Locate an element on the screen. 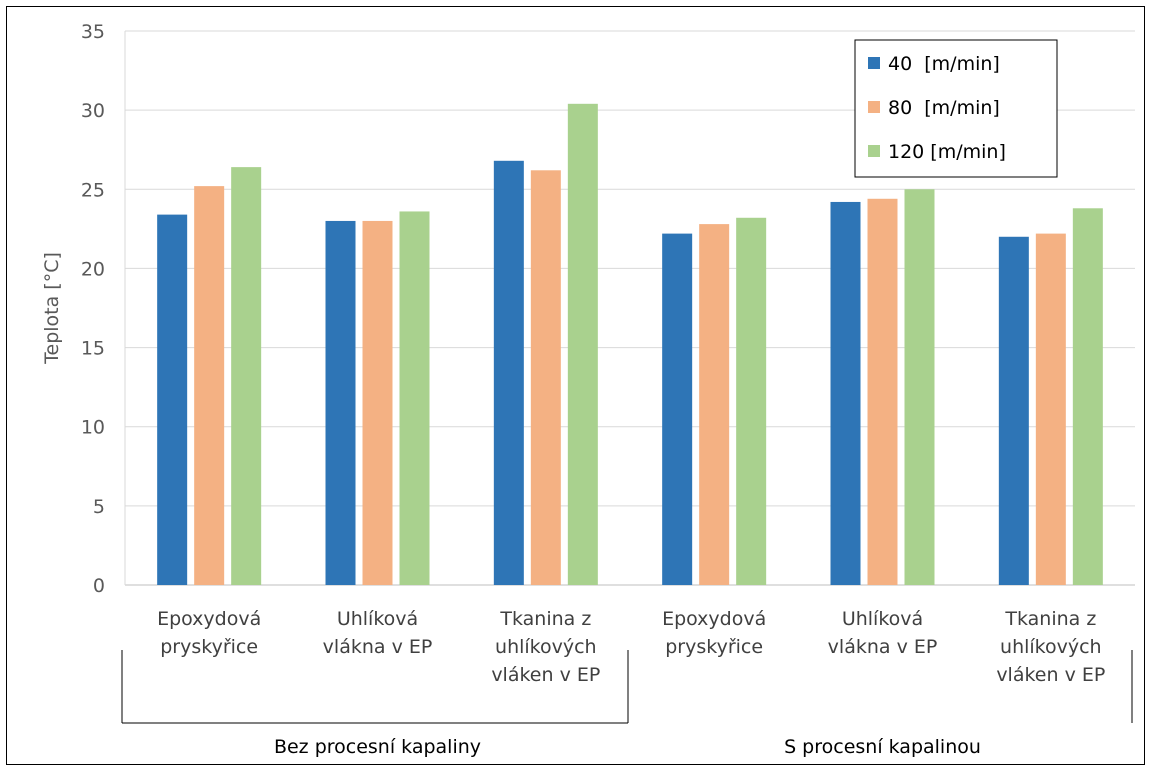 The image size is (1151, 771). y-tick-label: 0 is located at coordinates (99, 586).